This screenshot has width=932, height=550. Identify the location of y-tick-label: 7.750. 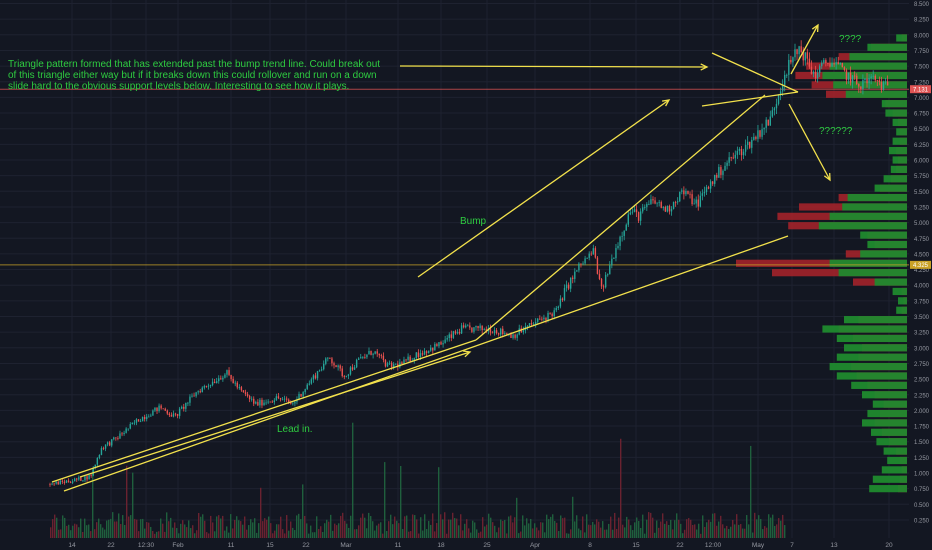
(922, 52).